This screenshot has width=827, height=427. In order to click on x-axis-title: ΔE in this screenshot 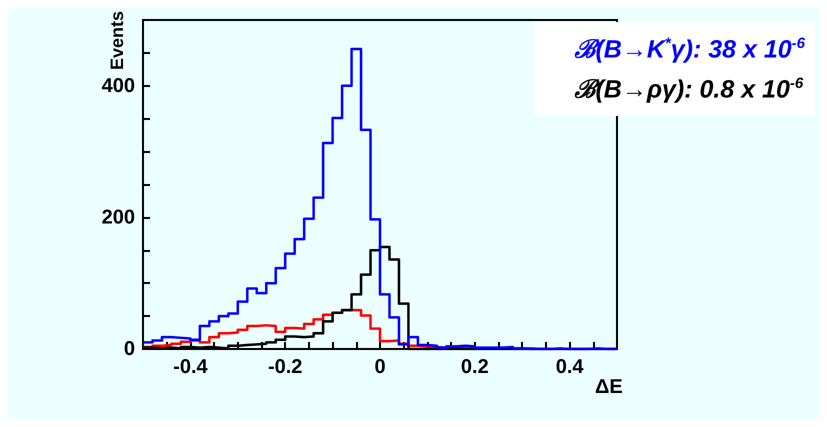, I will do `click(609, 387)`.